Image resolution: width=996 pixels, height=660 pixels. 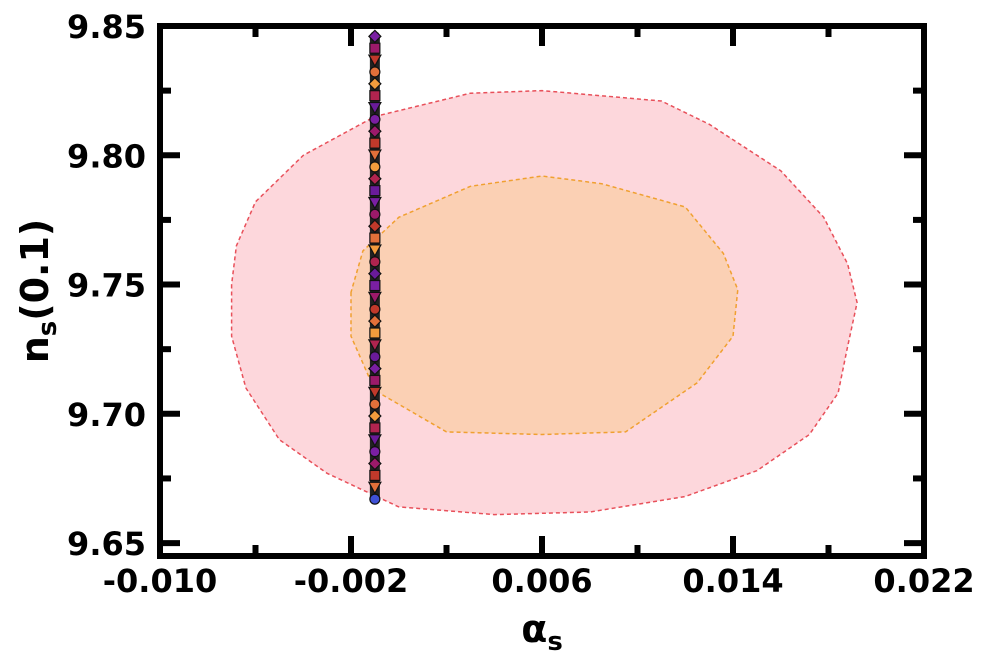 I want to click on y-axis-label-suffix: (0.1), so click(x=35, y=270).